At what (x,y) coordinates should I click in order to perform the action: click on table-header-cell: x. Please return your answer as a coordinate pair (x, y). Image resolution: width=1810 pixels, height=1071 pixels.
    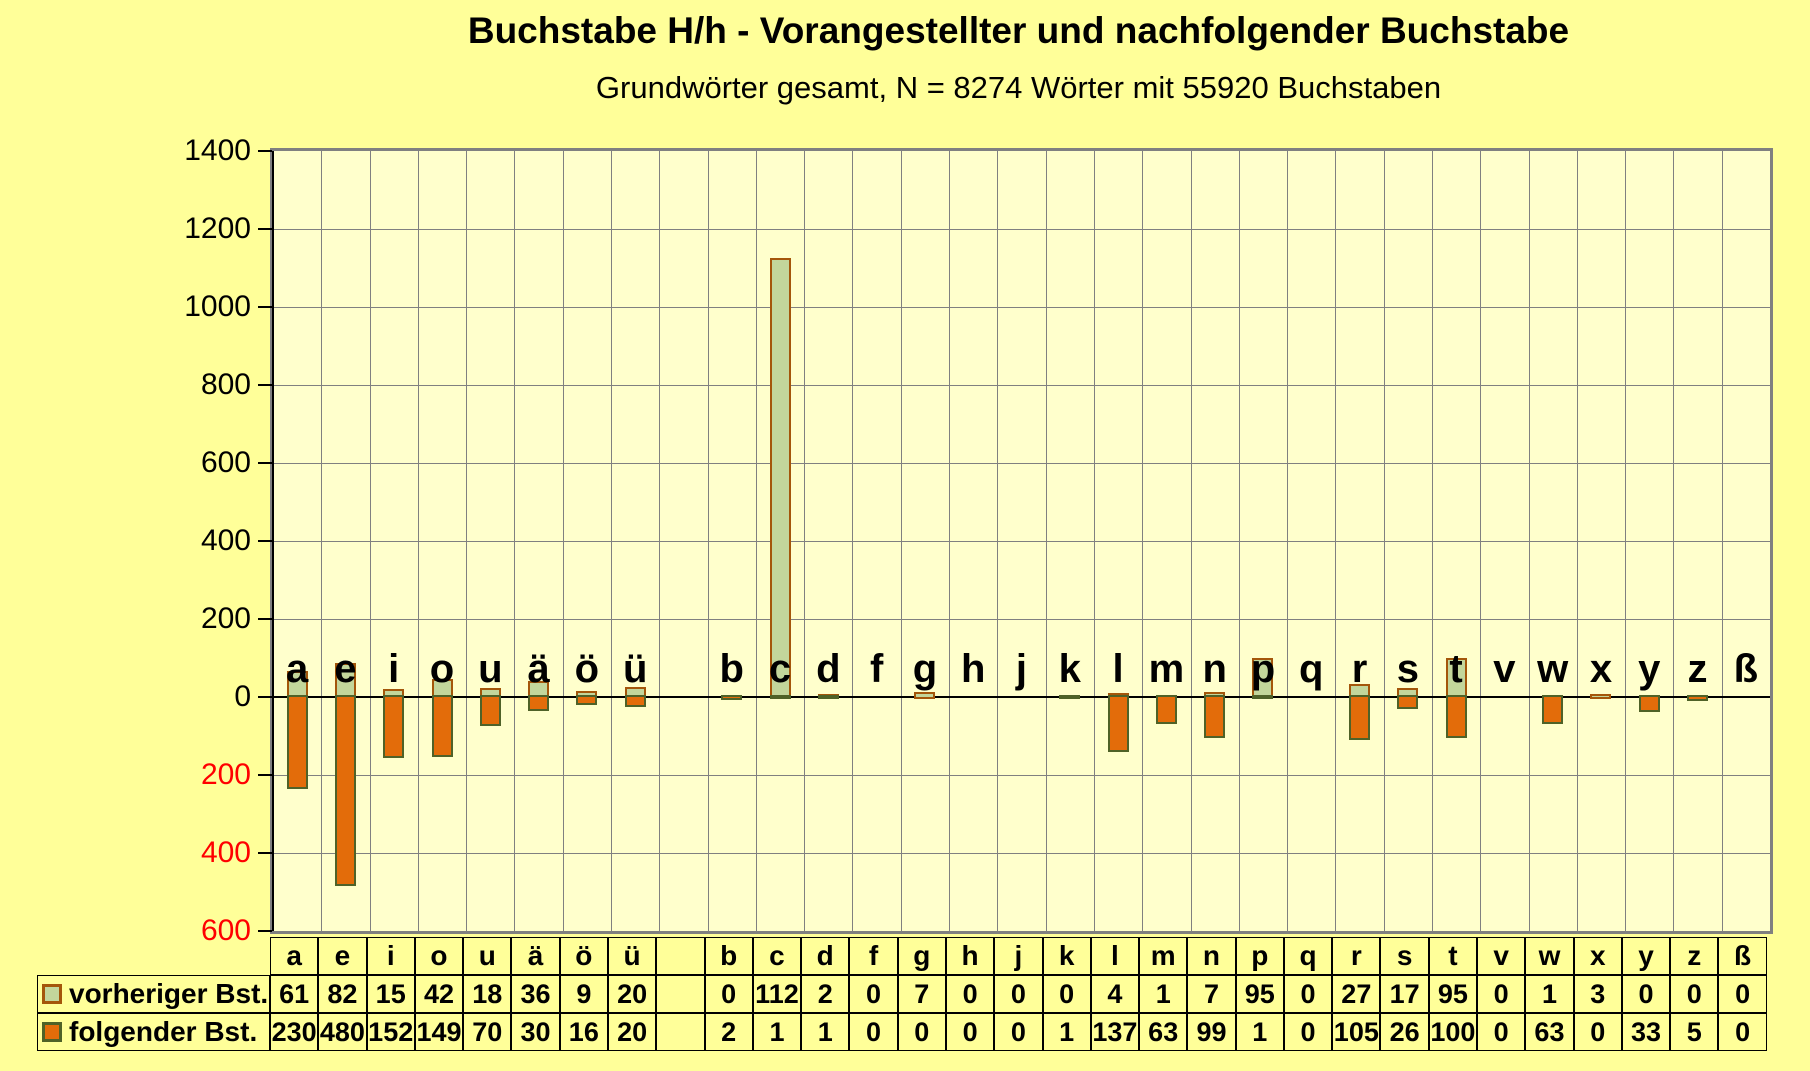
    Looking at the image, I should click on (1597, 956).